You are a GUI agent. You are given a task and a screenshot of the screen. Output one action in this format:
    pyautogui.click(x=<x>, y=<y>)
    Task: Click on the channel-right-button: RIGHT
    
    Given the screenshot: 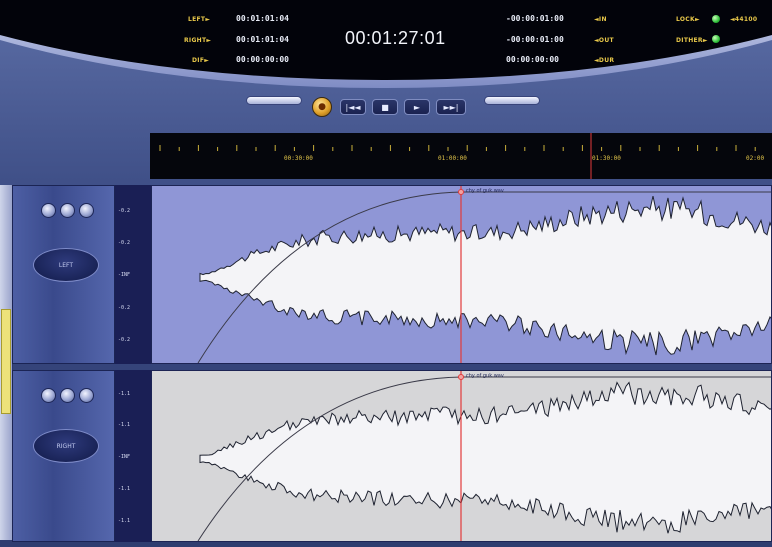 What is the action you would take?
    pyautogui.click(x=66, y=446)
    